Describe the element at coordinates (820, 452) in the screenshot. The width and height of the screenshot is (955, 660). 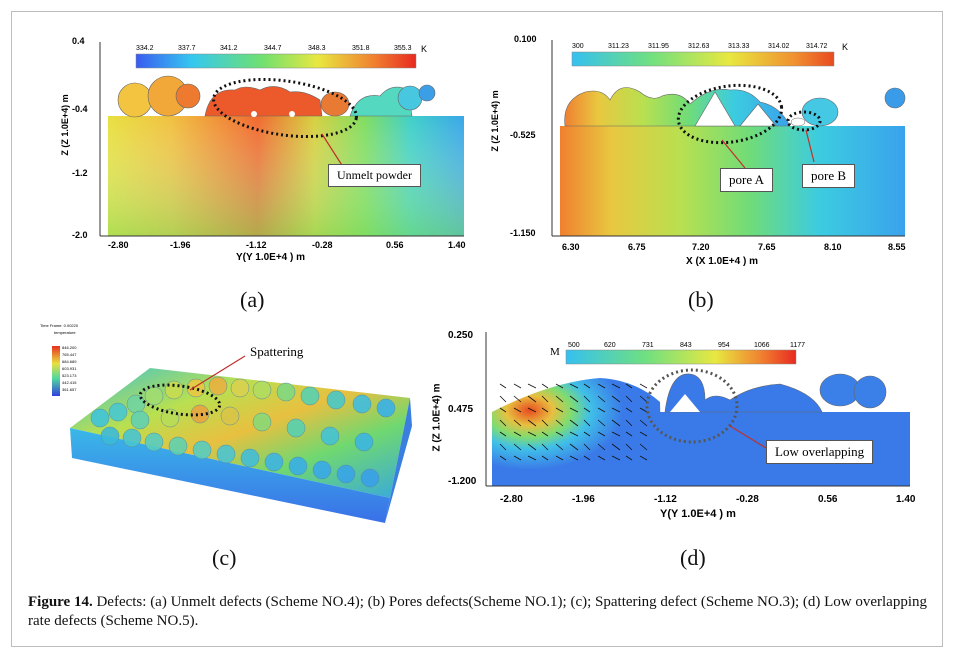
I see `panel-d-annotation: Low overlapping` at that location.